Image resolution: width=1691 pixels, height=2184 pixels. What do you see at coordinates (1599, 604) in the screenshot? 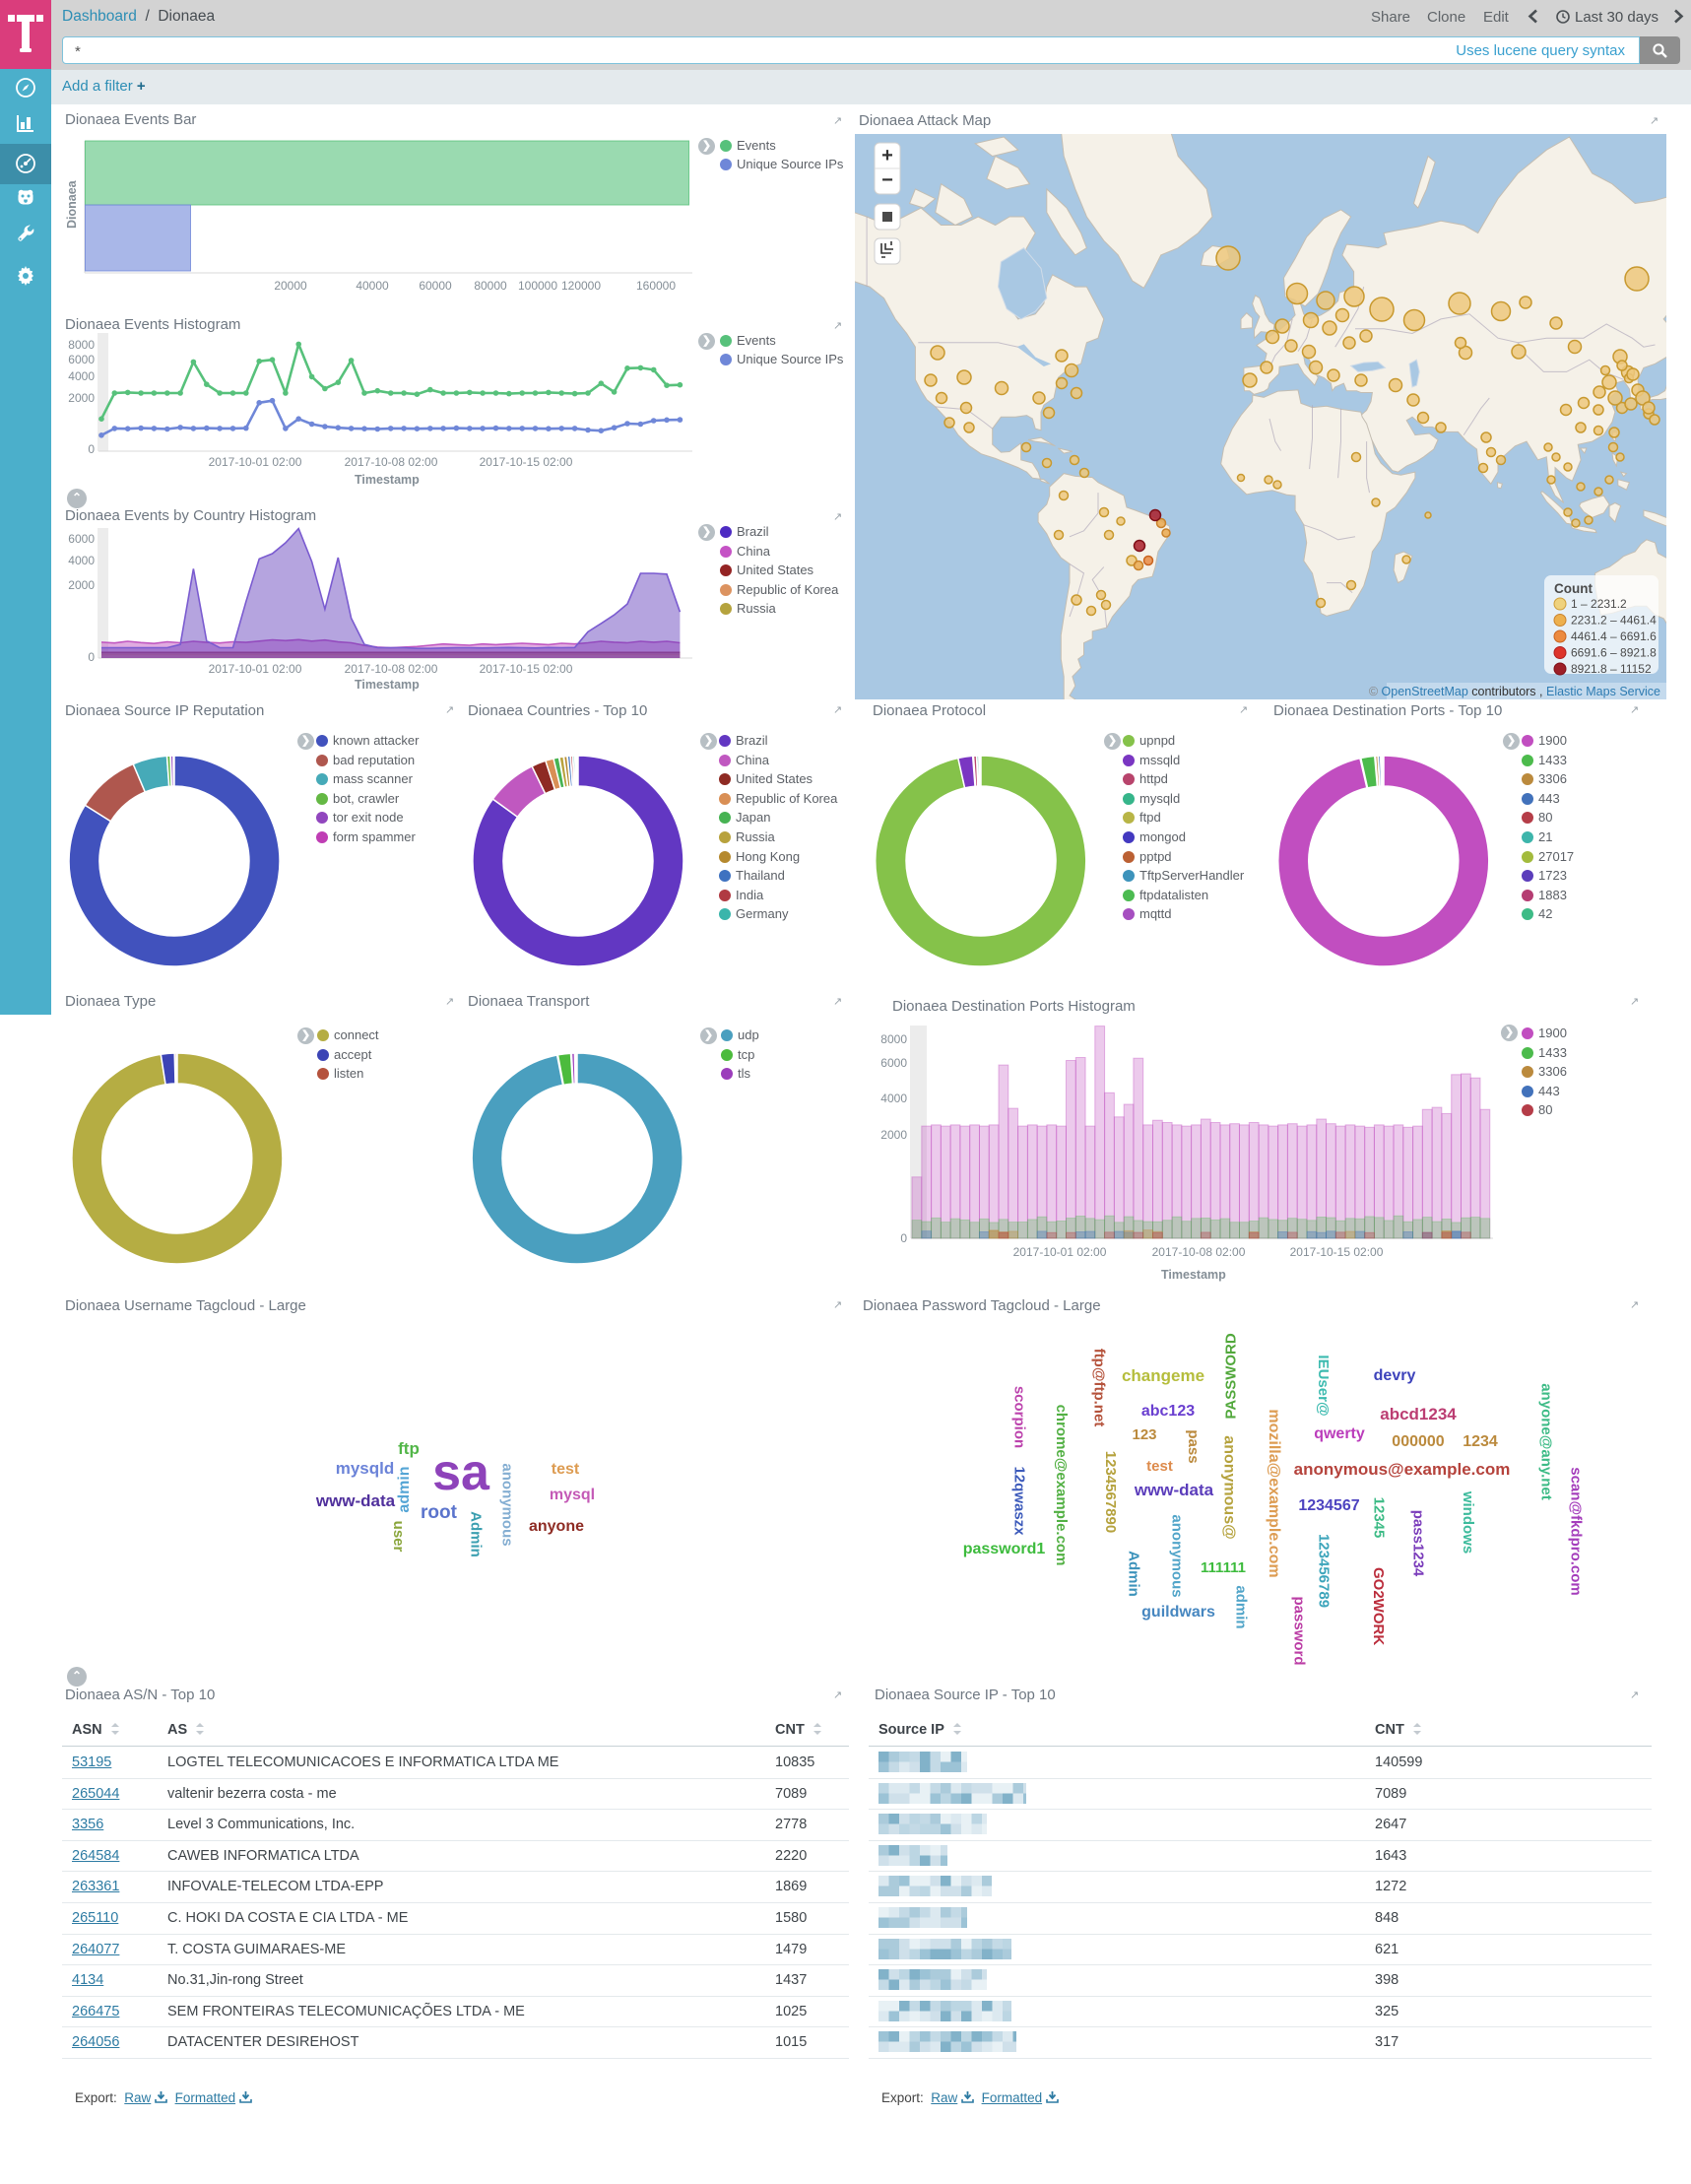
I see `svg-text: 1 – 2231.2` at bounding box center [1599, 604].